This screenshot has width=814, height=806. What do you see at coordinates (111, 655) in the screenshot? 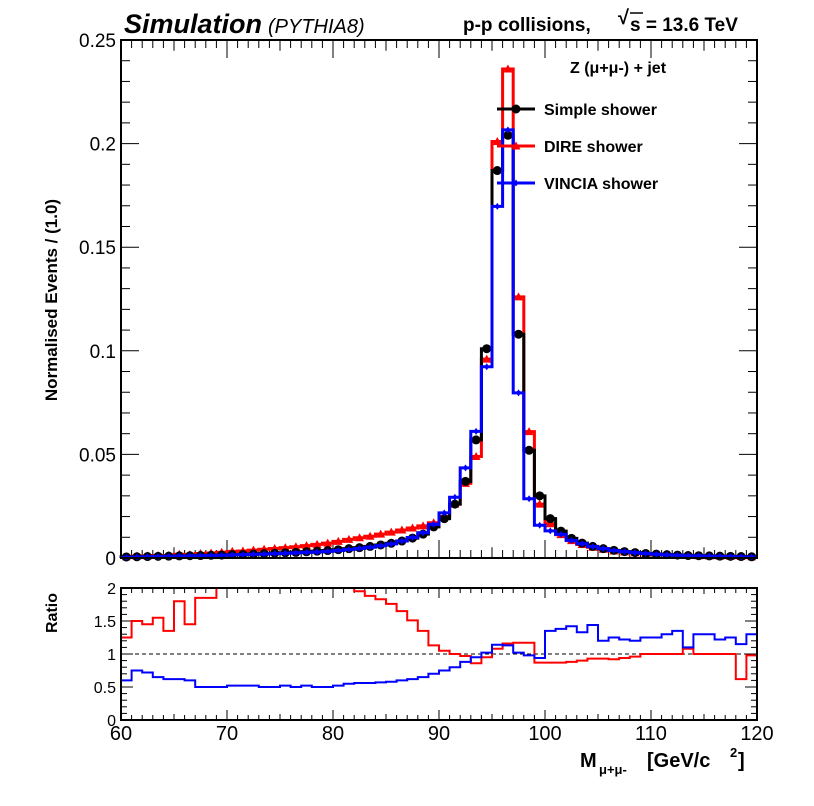
I see `ratio-ytick-label: 1` at bounding box center [111, 655].